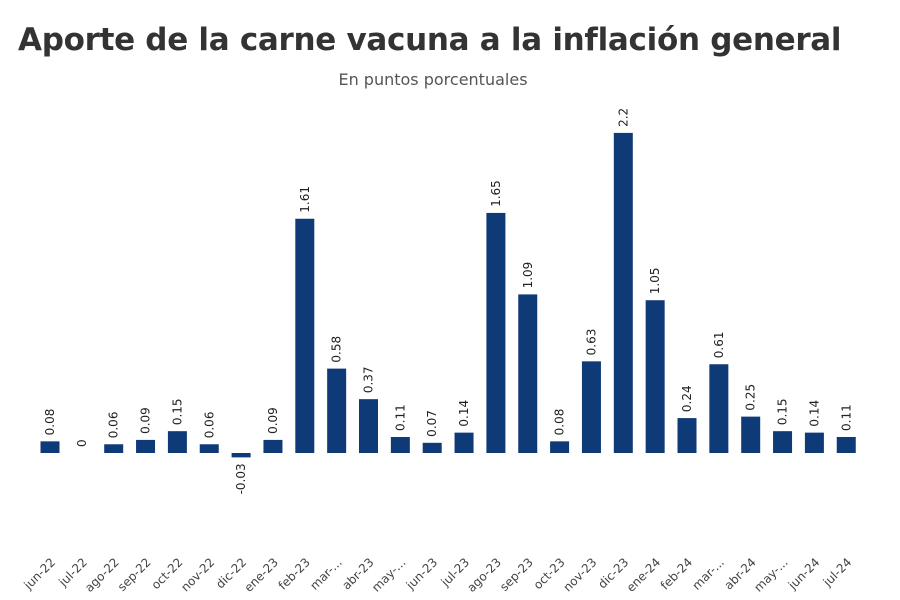 The height and width of the screenshot is (600, 900). I want to click on x-tick-label: jul-24, so click(837, 572).